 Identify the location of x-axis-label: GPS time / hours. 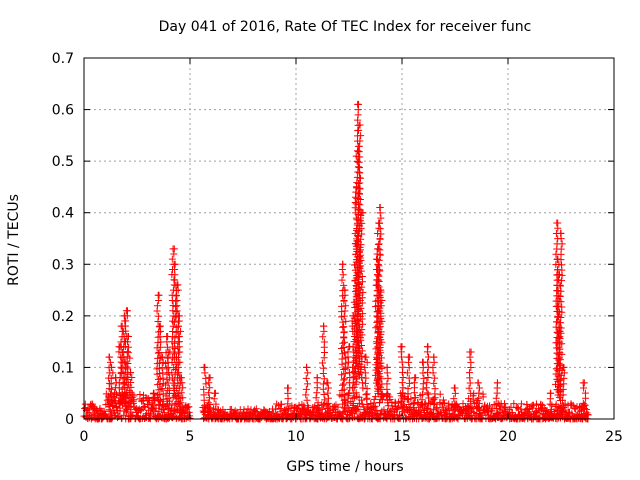
(344, 467).